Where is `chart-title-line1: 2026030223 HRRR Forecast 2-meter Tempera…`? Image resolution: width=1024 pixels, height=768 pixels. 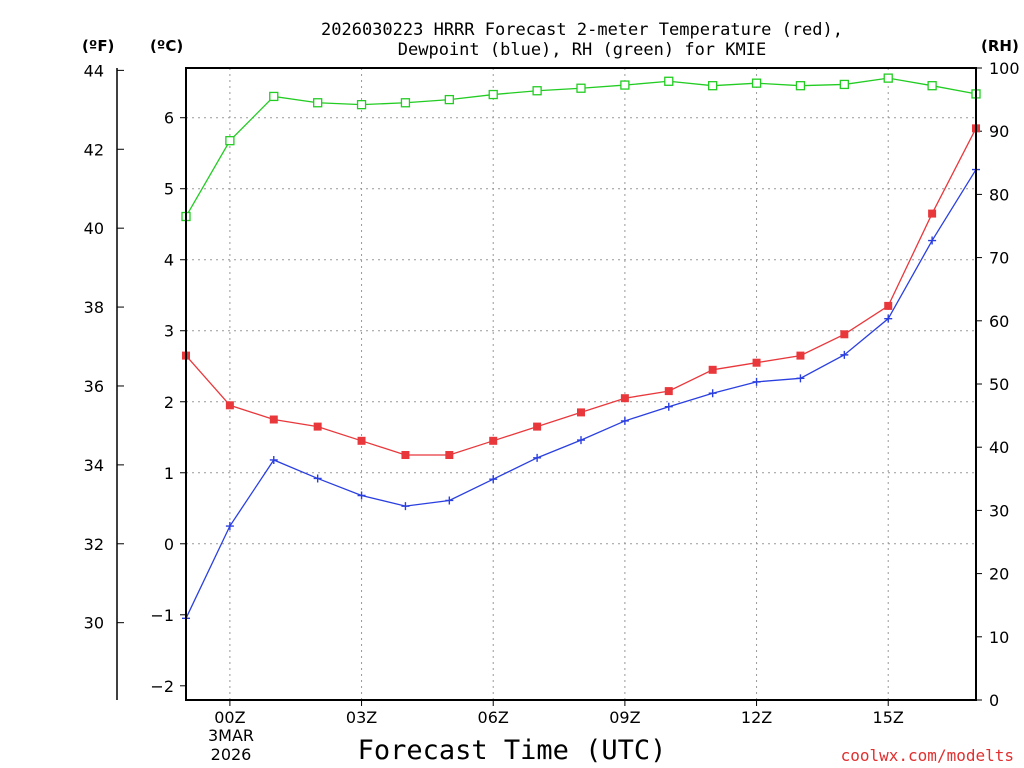
chart-title-line1: 2026030223 HRRR Forecast 2-meter Tempera… is located at coordinates (582, 30).